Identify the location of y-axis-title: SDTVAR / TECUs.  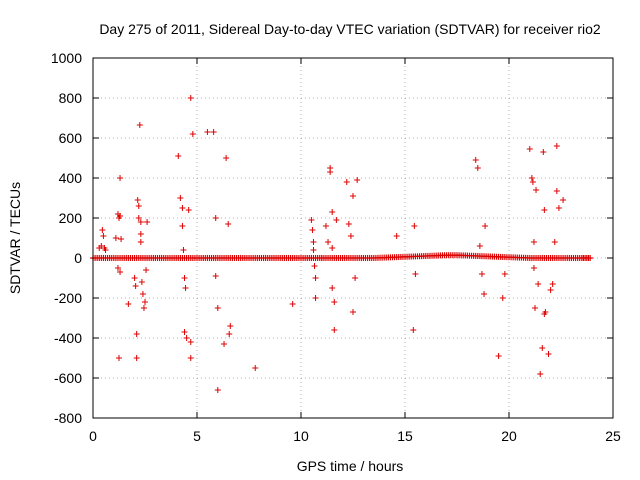
(15, 238).